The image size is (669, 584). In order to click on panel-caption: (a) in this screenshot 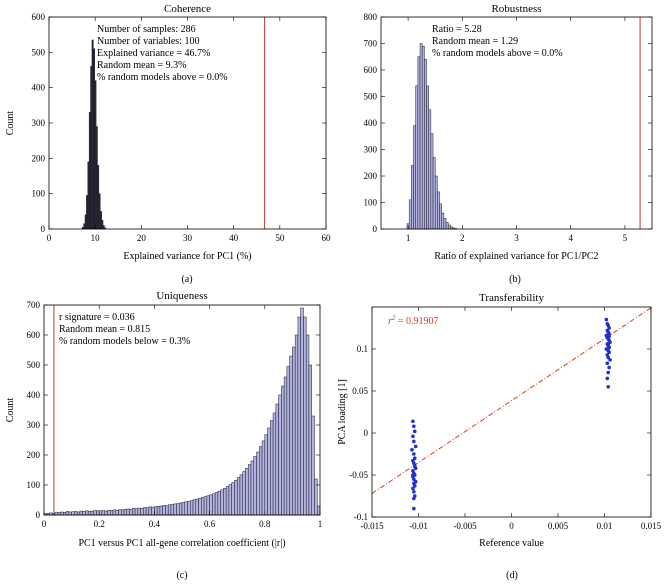, I will do `click(186, 279)`.